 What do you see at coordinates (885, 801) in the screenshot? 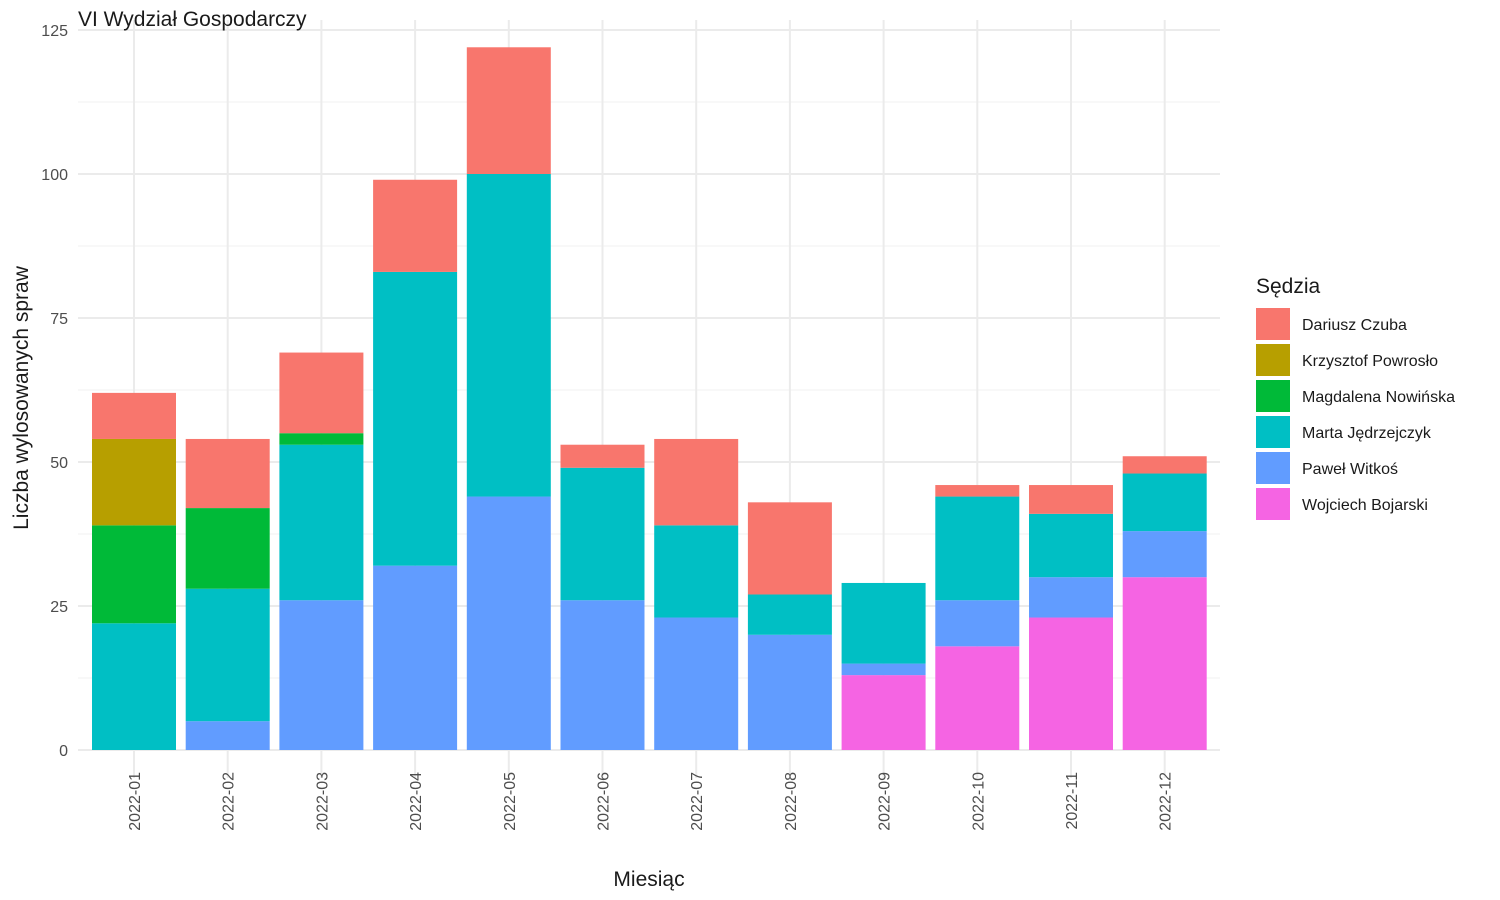
I see `x-tick-label: 2022-09` at bounding box center [885, 801].